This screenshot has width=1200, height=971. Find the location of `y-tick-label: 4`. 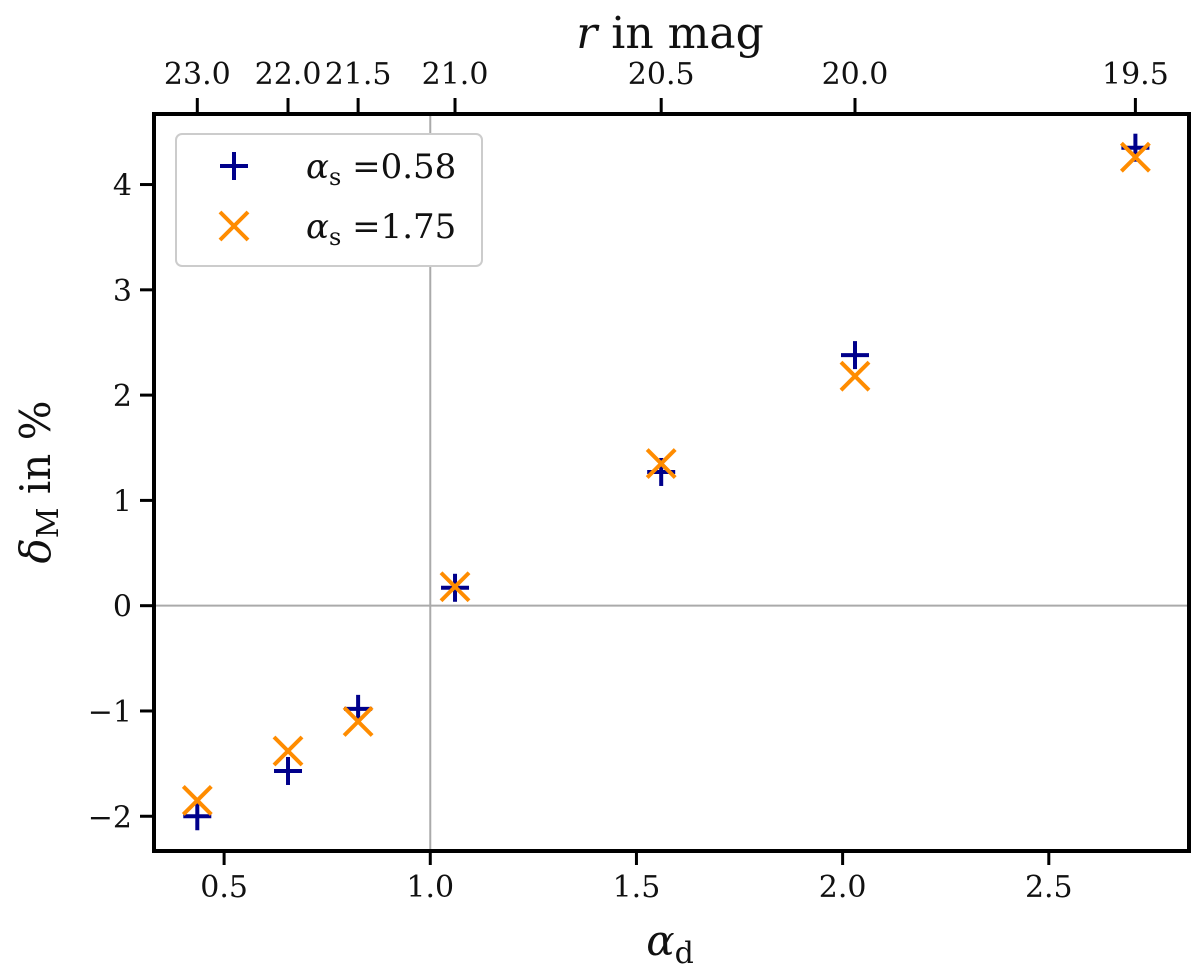

y-tick-label: 4 is located at coordinates (122, 186).